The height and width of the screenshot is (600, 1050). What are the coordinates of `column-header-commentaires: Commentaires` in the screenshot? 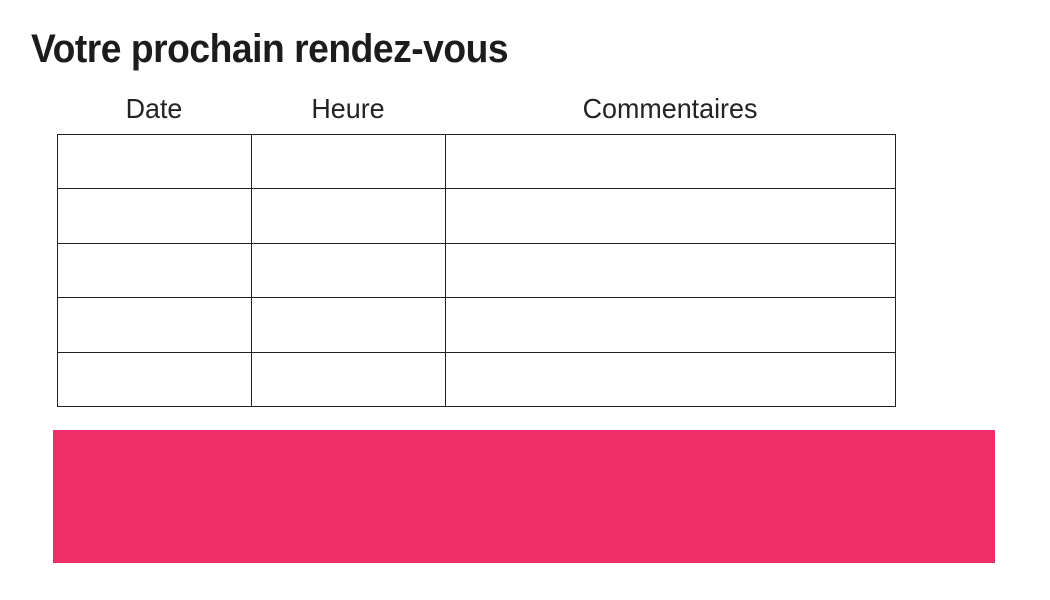 It's located at (670, 108).